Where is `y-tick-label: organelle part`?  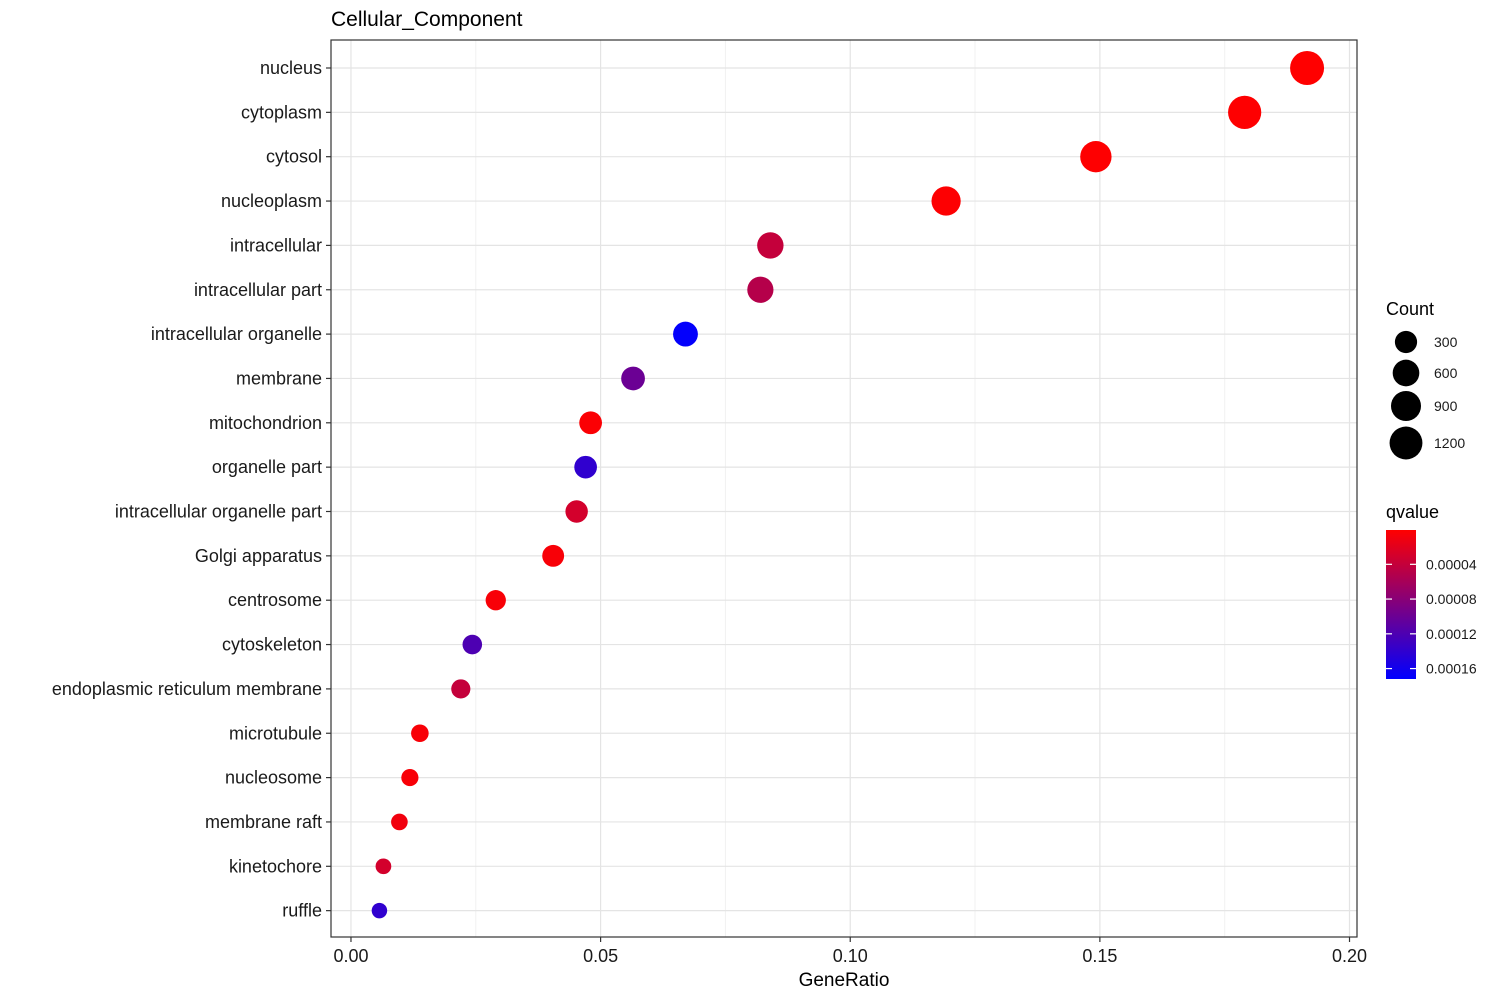
y-tick-label: organelle part is located at coordinates (267, 467).